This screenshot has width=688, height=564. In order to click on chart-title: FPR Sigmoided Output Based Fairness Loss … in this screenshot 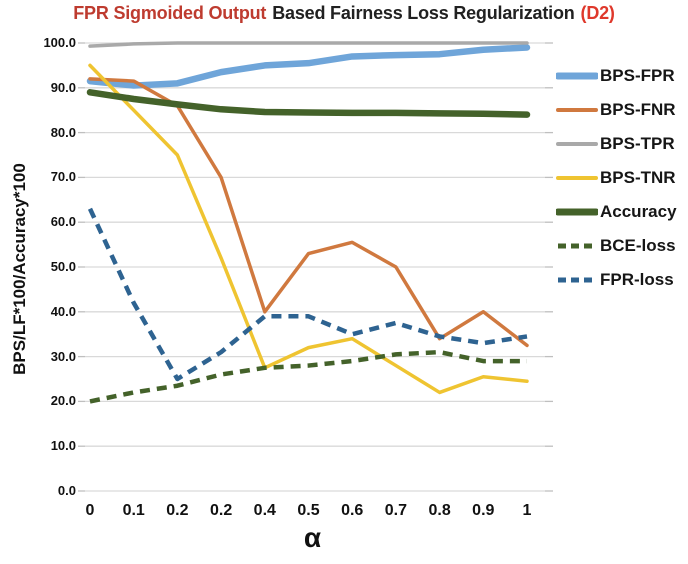, I will do `click(344, 13)`.